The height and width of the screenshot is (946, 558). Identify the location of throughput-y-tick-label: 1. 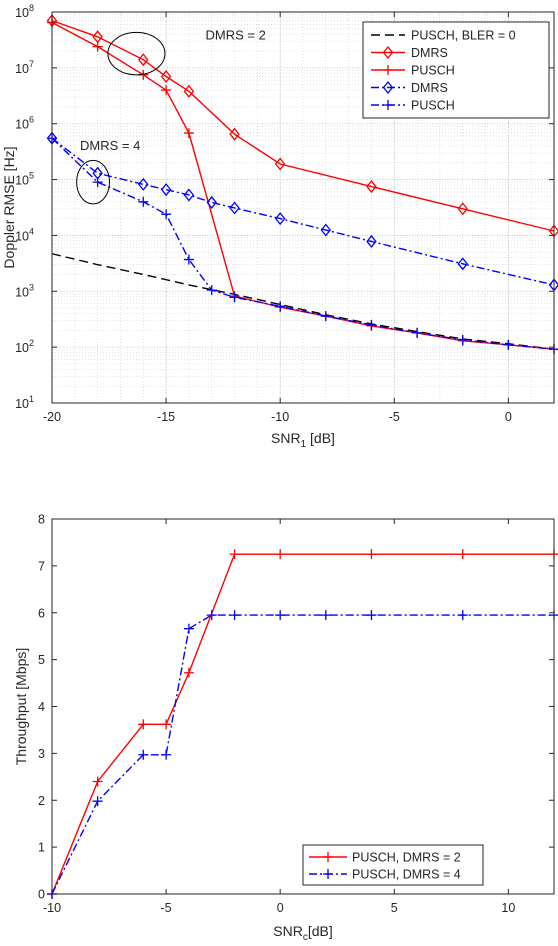
(41, 848).